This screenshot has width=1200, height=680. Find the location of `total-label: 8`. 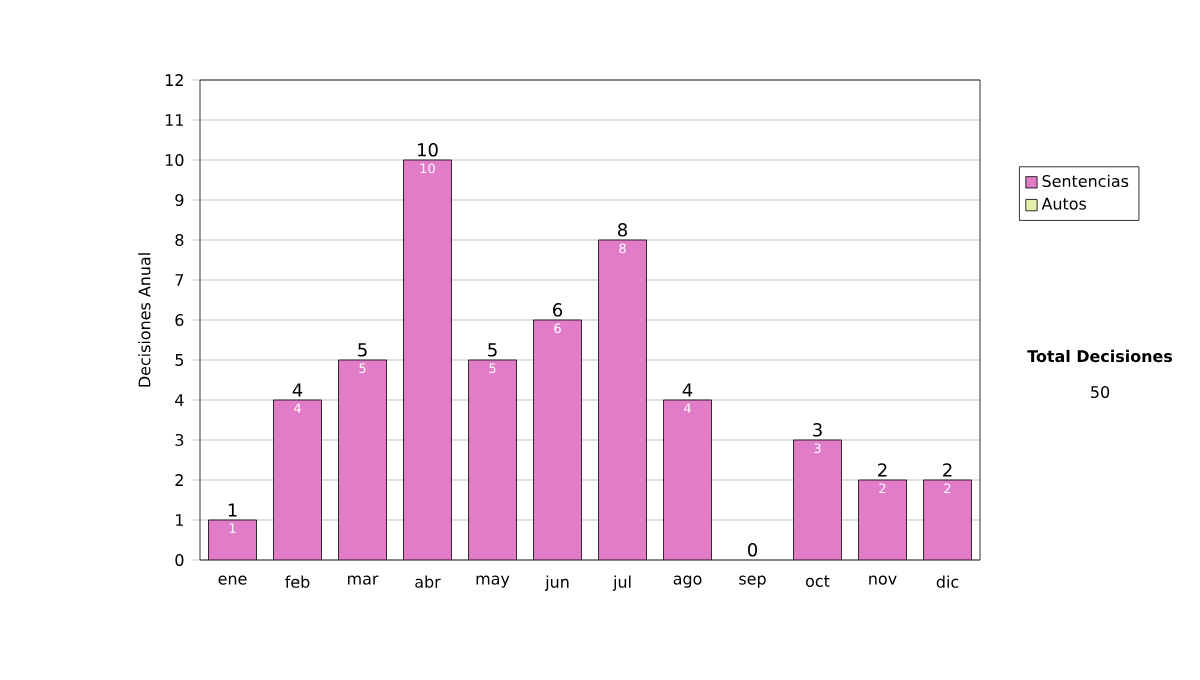

total-label: 8 is located at coordinates (622, 230).